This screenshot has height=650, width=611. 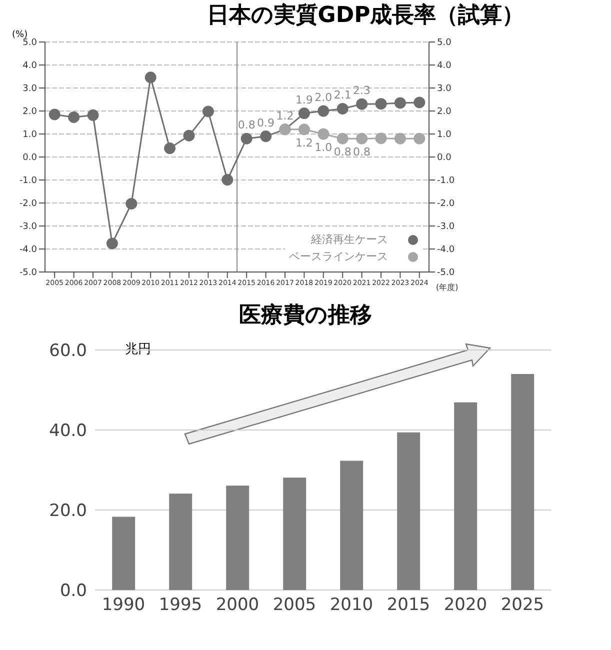 I want to click on y-tick-label: 2.0, so click(x=30, y=112).